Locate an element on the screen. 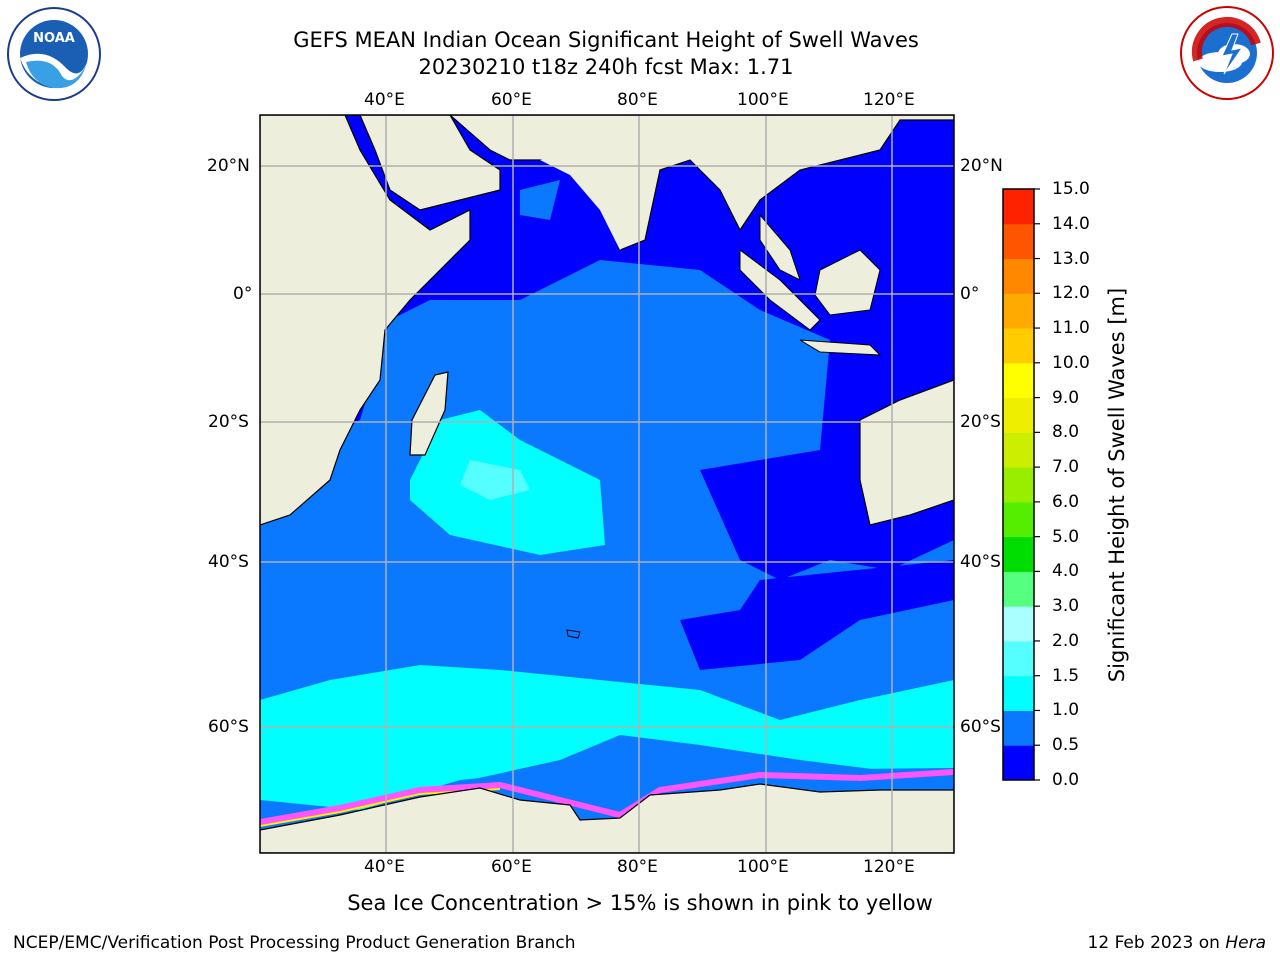 Image resolution: width=1280 pixels, height=960 pixels. colorbar-tick-label: 8.0 is located at coordinates (1066, 432).